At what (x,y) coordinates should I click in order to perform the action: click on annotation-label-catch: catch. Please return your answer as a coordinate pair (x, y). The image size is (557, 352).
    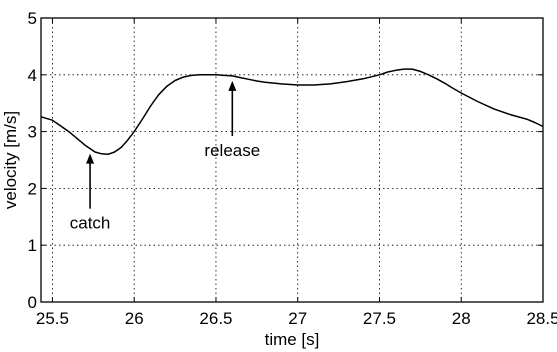
    Looking at the image, I should click on (90, 223).